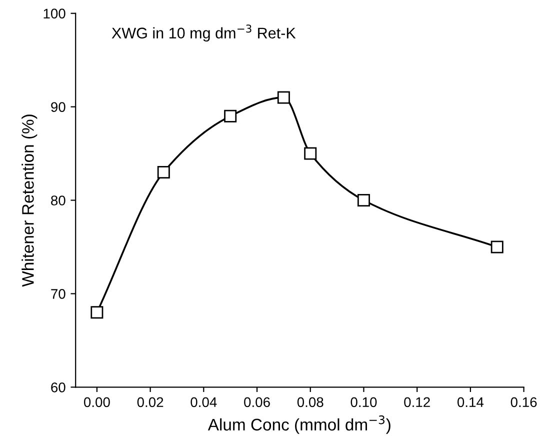 Image resolution: width=540 pixels, height=445 pixels. What do you see at coordinates (203, 402) in the screenshot?
I see `x-tick-label: 0.04` at bounding box center [203, 402].